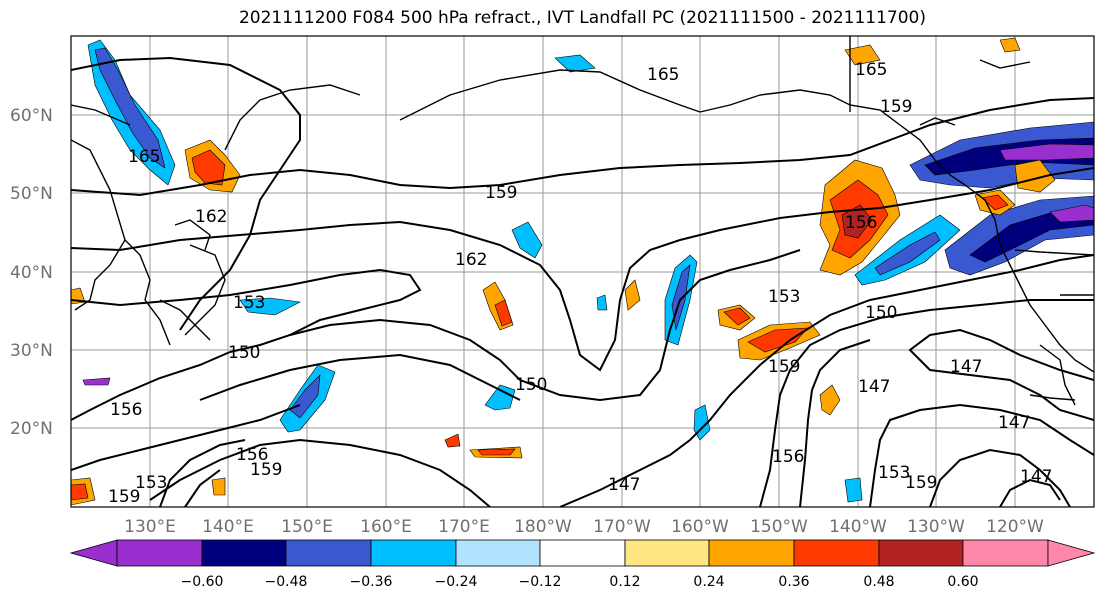 This screenshot has height=601, width=1105. I want to click on lon-label: 160°W, so click(700, 527).